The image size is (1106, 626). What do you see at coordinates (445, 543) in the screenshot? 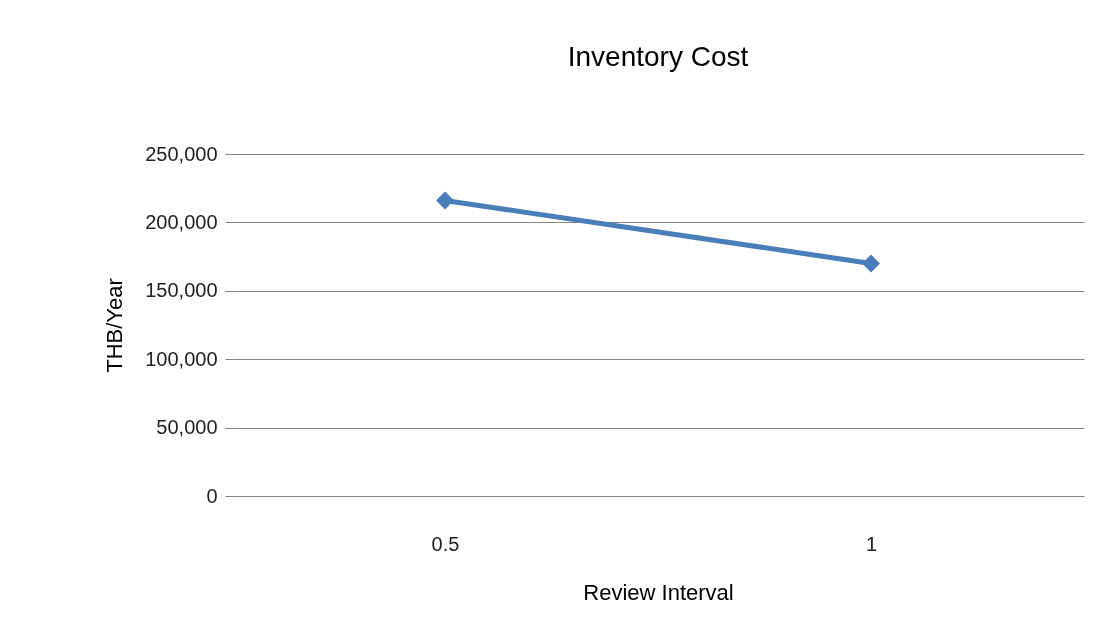
I see `x-tick-label: 0.5` at bounding box center [445, 543].